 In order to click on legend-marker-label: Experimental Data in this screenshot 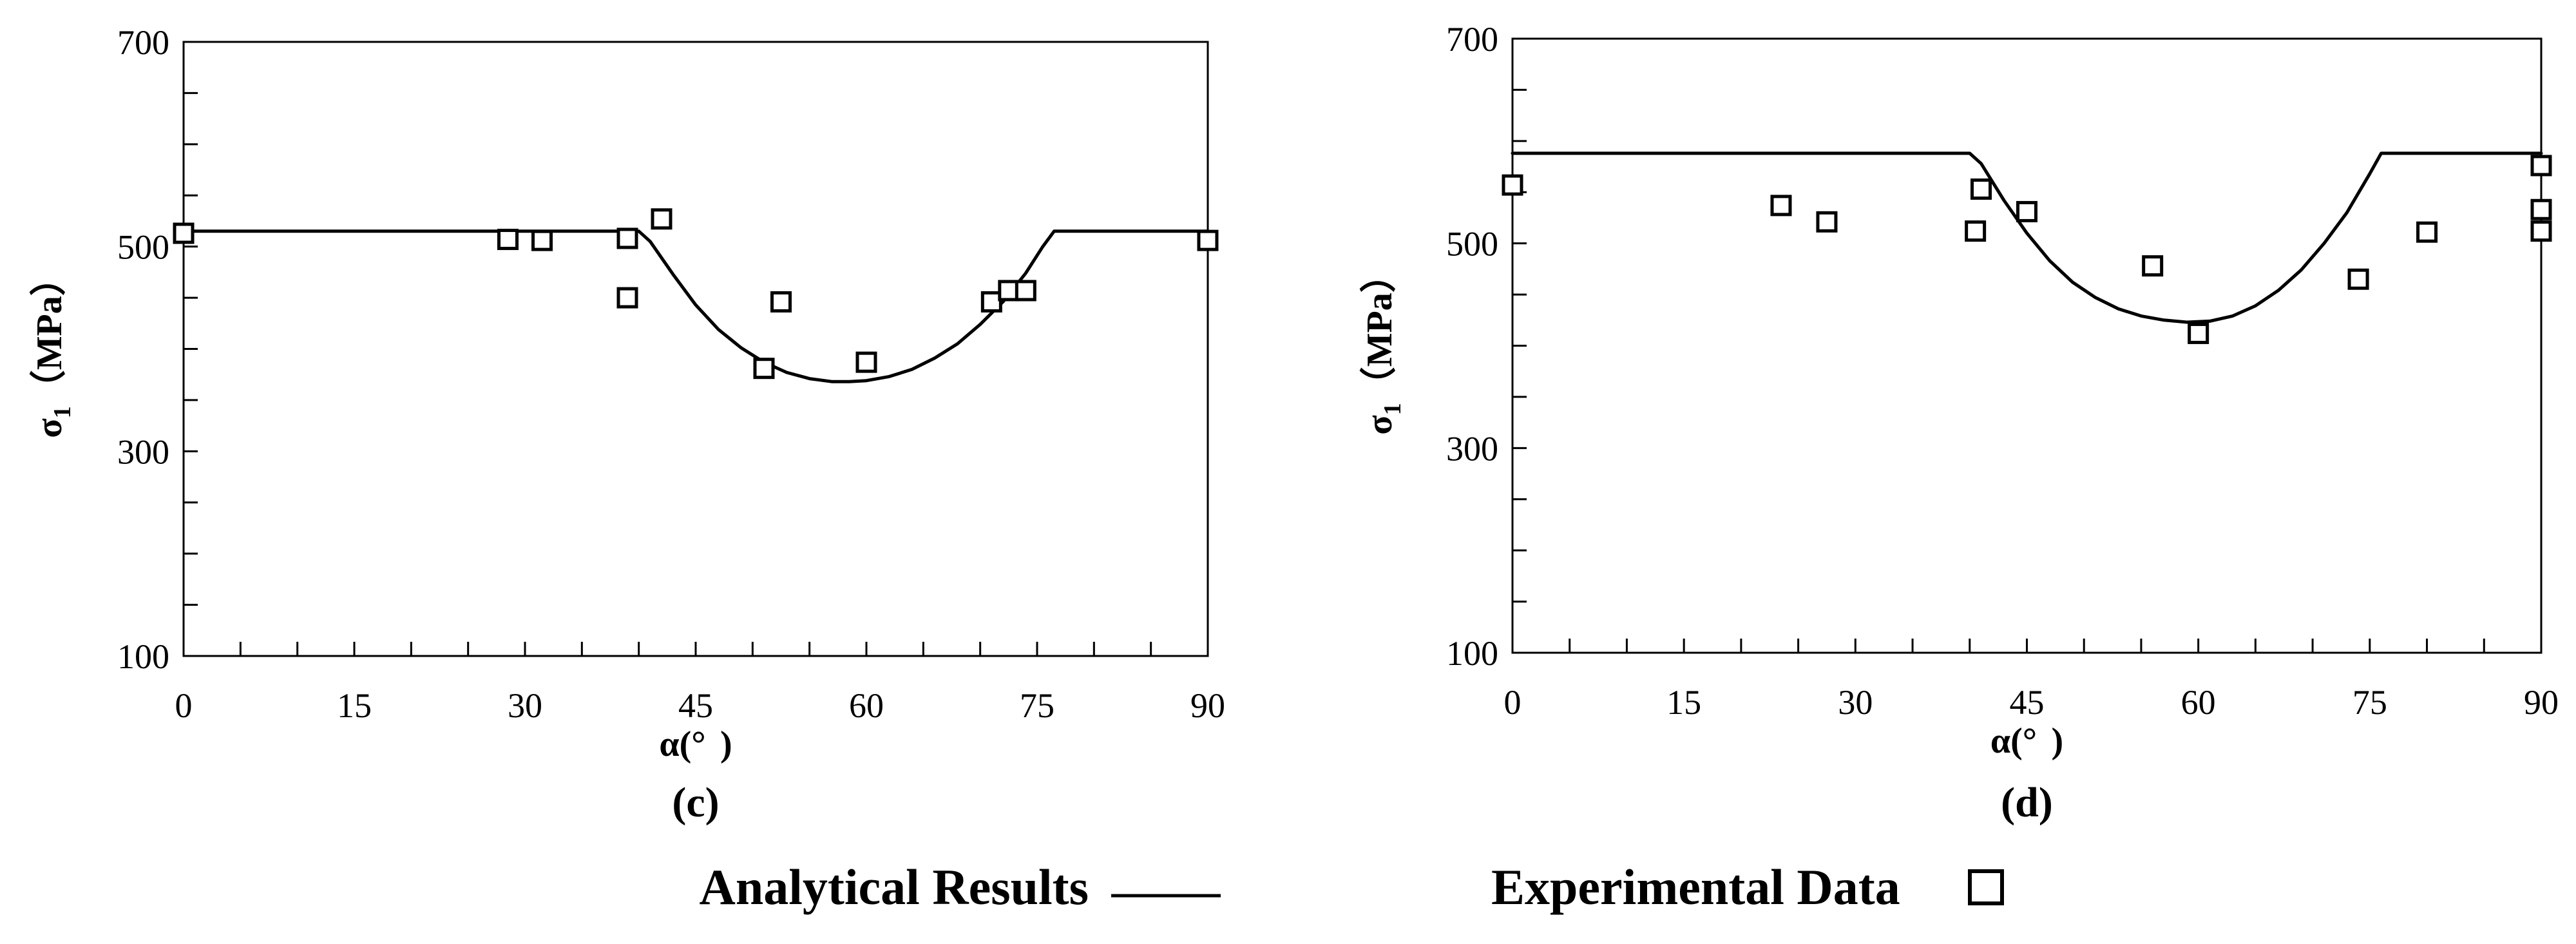, I will do `click(1695, 887)`.